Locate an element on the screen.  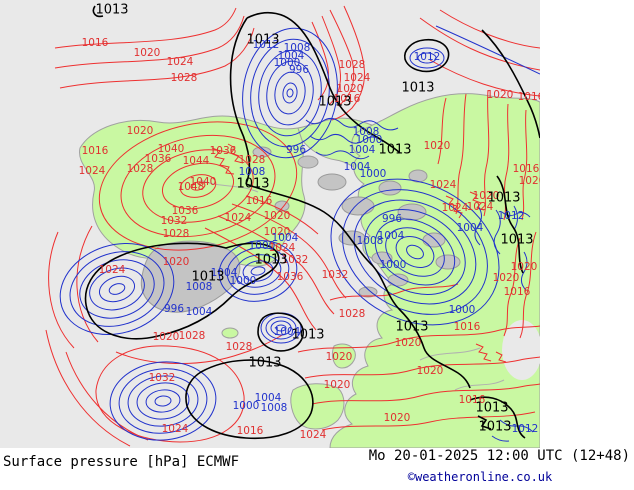
pressure-label-red: 1044 is located at coordinates (196, 161).